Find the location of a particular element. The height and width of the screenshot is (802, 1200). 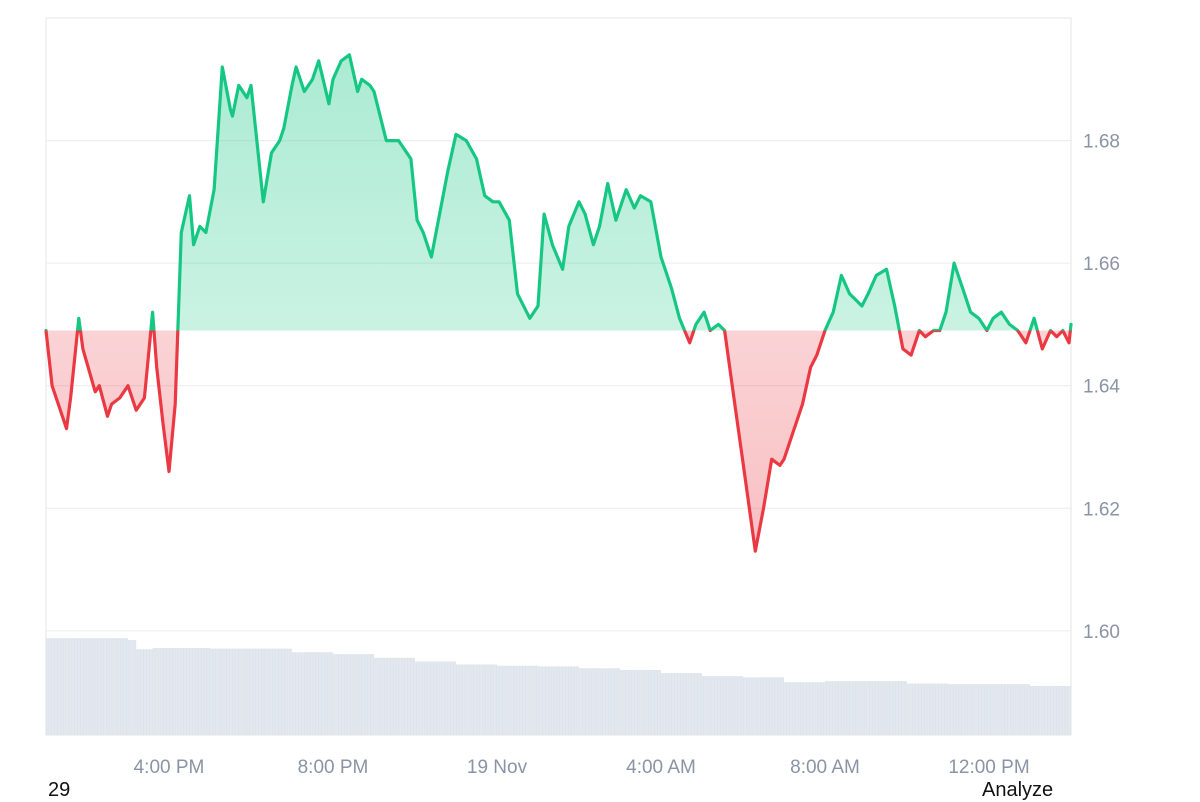

y-tick-label: 1.62 is located at coordinates (1101, 509).